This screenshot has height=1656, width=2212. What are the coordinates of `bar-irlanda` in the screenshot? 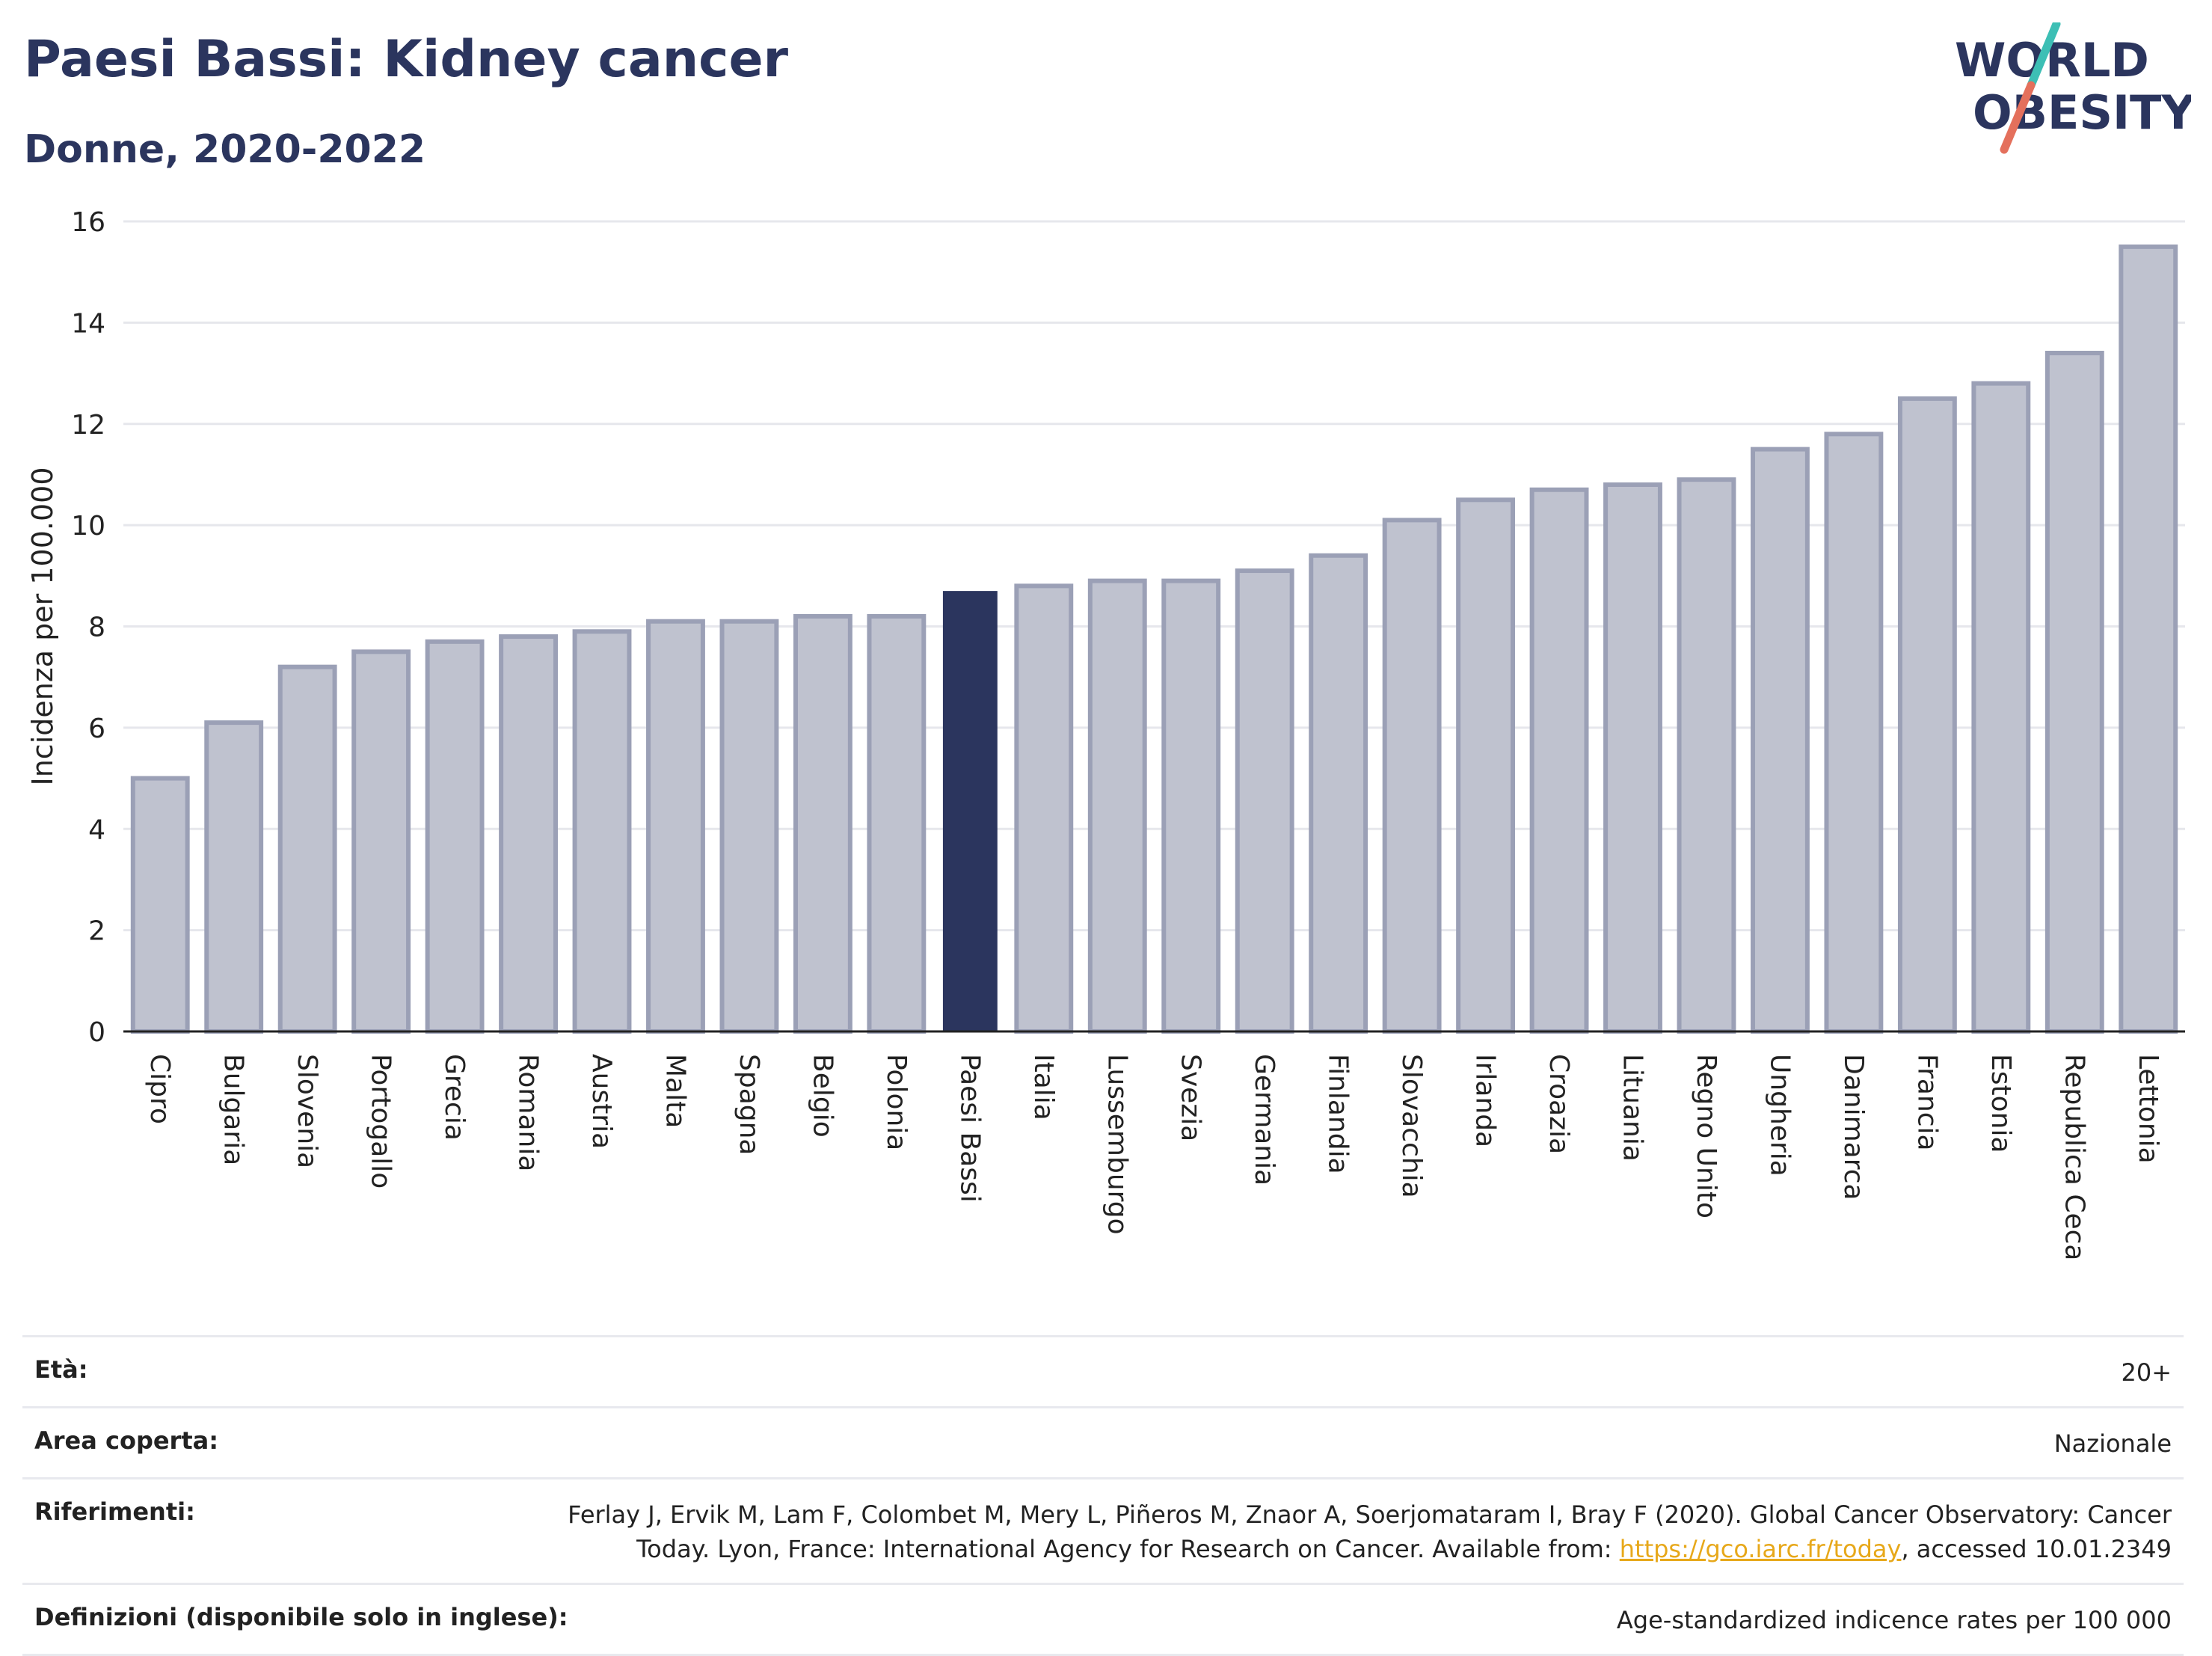 It's located at (1486, 765).